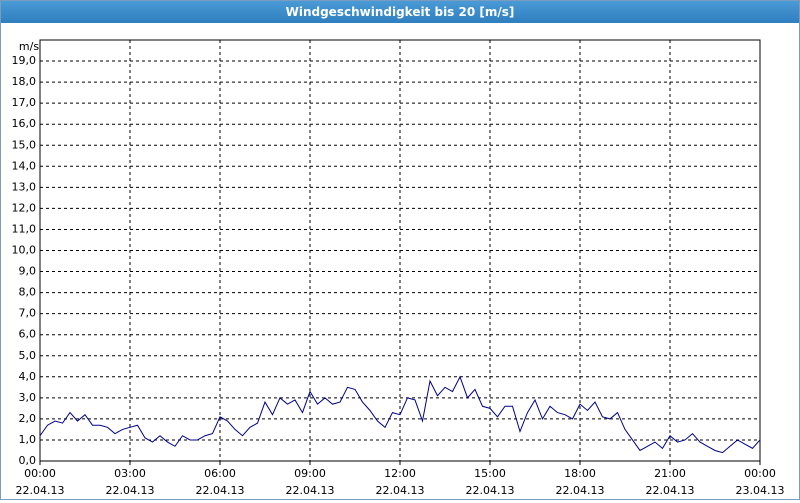 This screenshot has width=800, height=503. What do you see at coordinates (24, 102) in the screenshot?
I see `y-tick-label: 17,0` at bounding box center [24, 102].